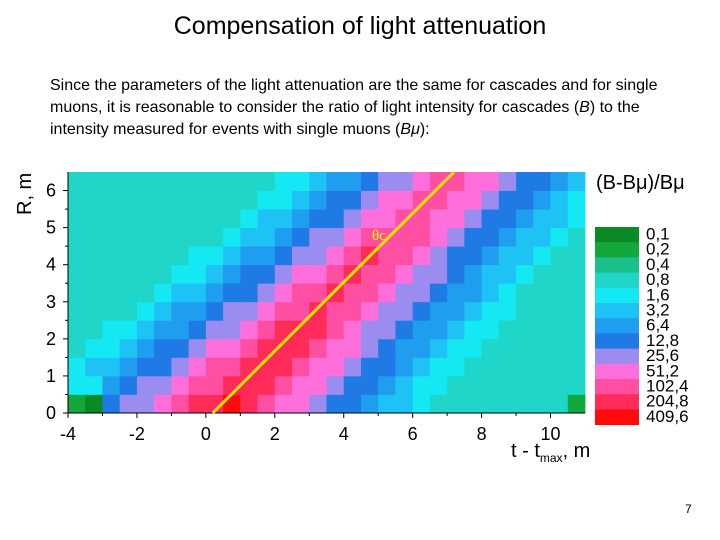  What do you see at coordinates (51, 339) in the screenshot?
I see `y-tick-label: 2` at bounding box center [51, 339].